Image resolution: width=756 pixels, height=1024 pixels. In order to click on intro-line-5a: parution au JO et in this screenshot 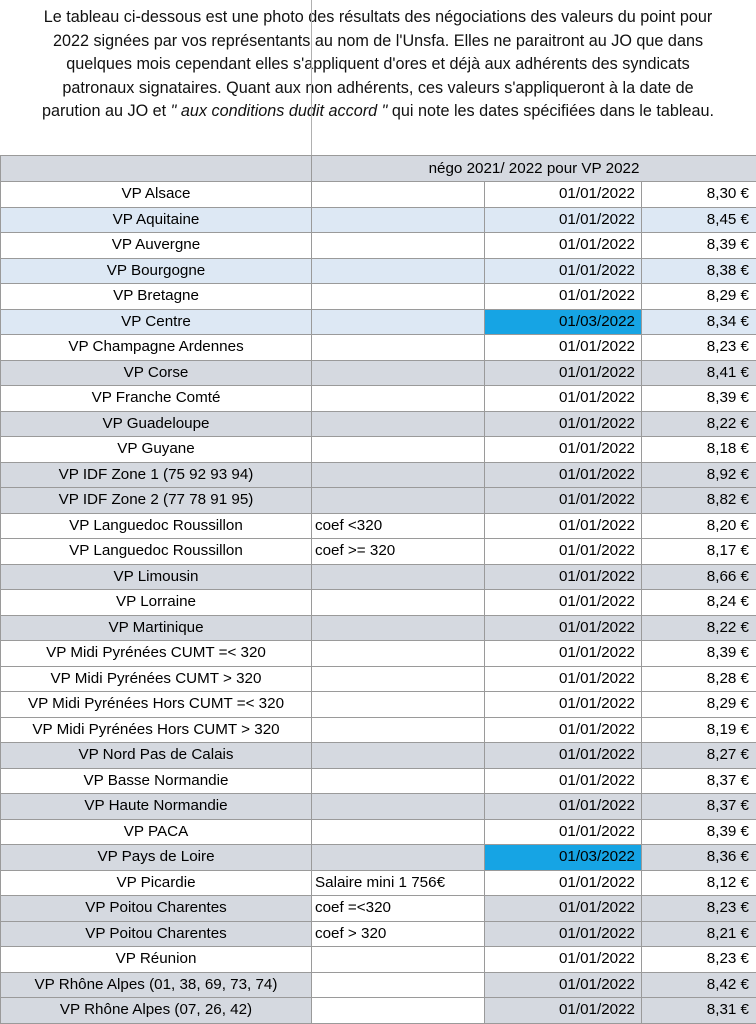, I will do `click(106, 111)`.